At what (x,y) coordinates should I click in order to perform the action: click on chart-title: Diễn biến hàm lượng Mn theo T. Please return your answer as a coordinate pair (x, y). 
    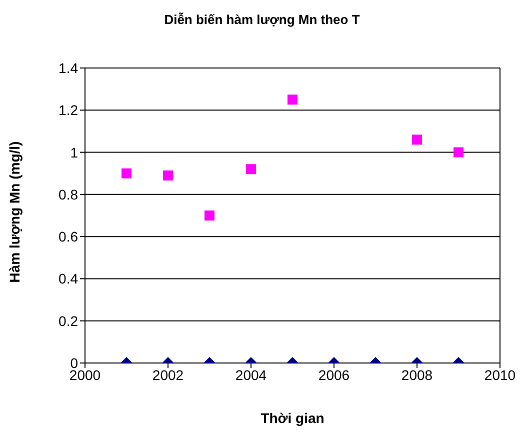
    Looking at the image, I should click on (262, 19).